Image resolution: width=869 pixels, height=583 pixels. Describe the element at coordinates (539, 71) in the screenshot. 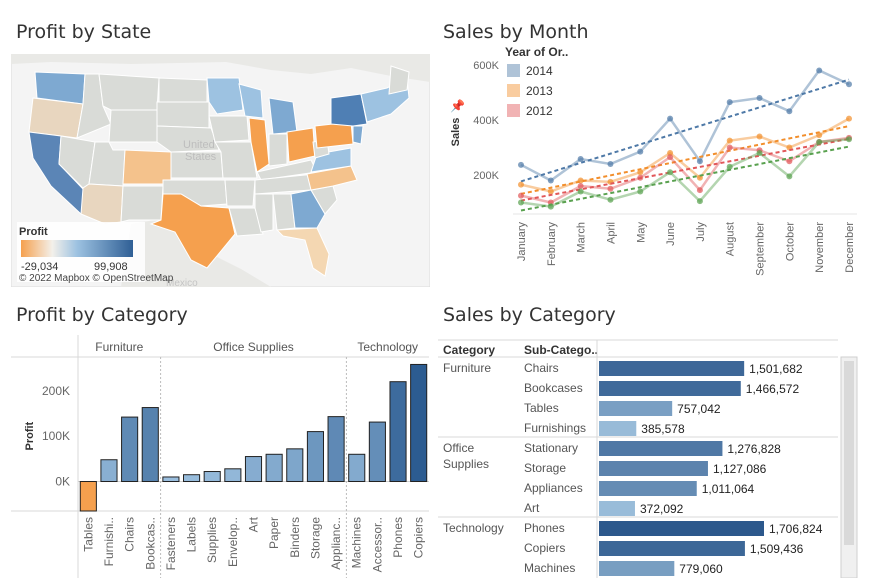

I see `legend-label-2014: 2014` at that location.